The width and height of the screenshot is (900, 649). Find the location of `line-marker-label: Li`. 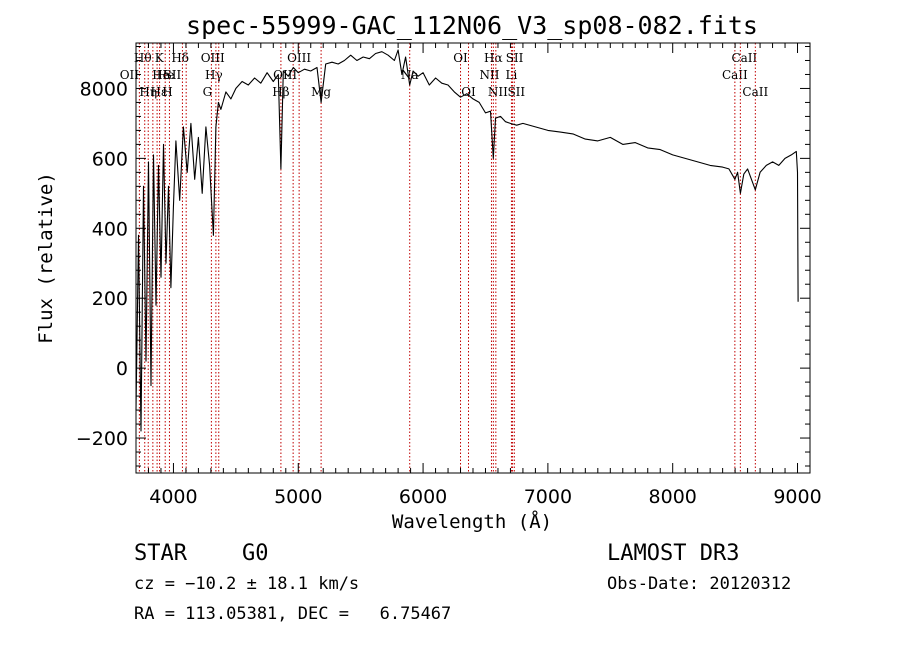

line-marker-label: Li is located at coordinates (512, 75).